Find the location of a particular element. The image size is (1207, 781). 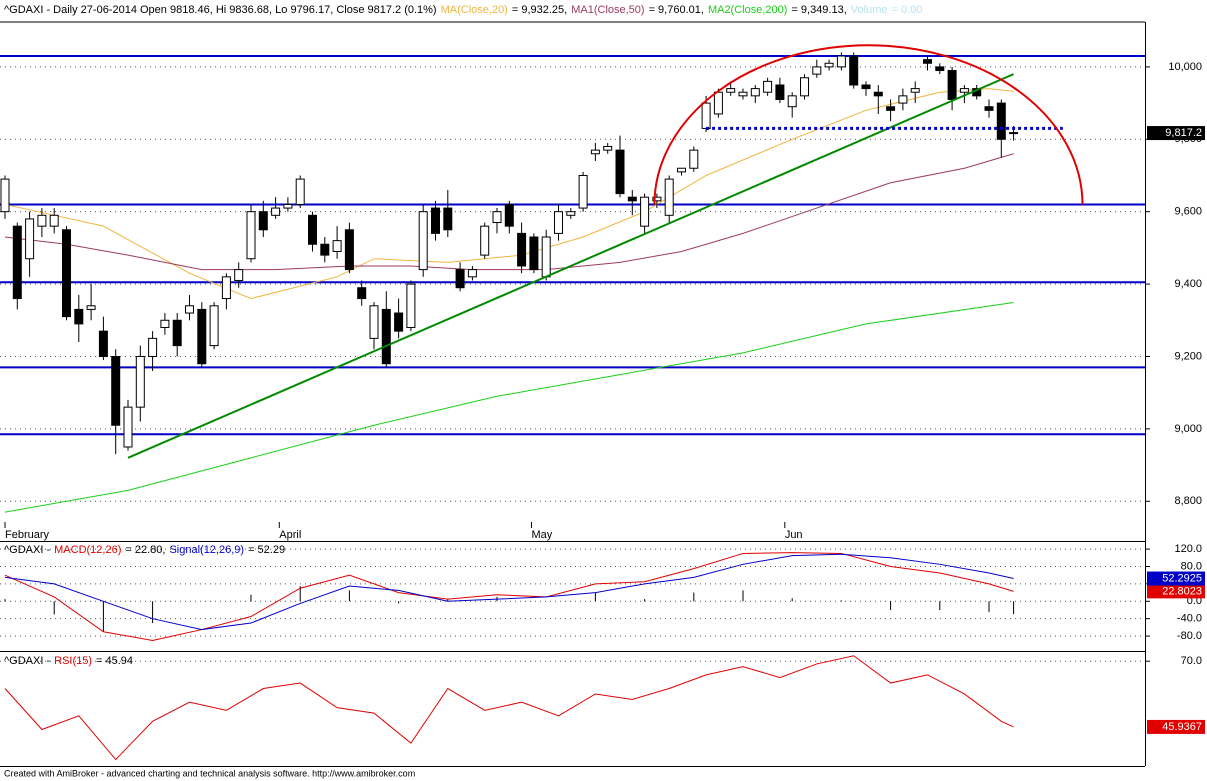

y-tick-label: -40.0 is located at coordinates (1189, 619).